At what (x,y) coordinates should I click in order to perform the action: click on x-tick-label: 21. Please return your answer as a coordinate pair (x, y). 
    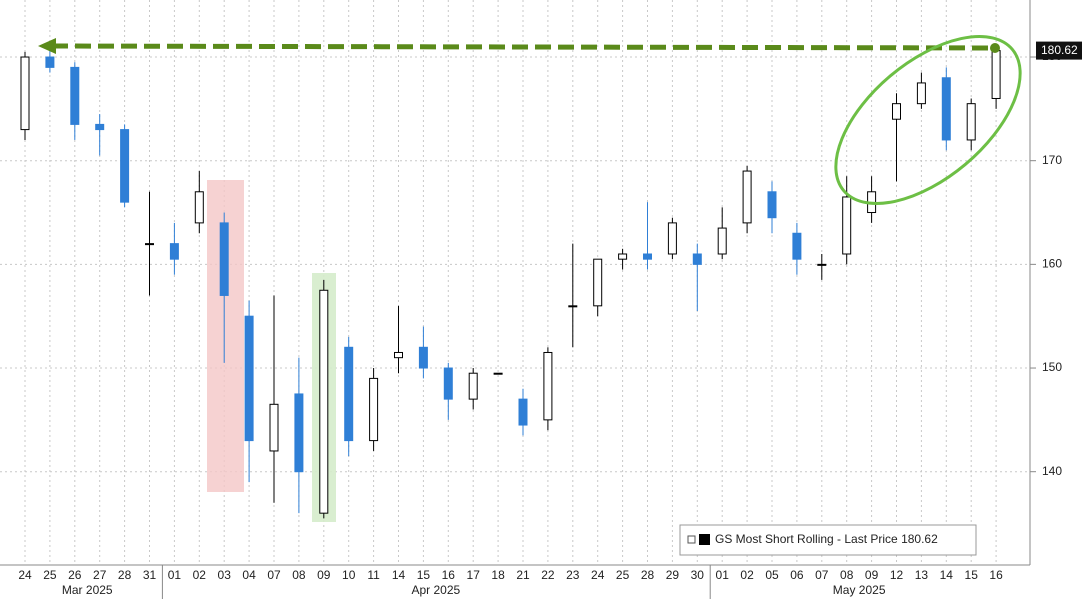
    Looking at the image, I should click on (523, 575).